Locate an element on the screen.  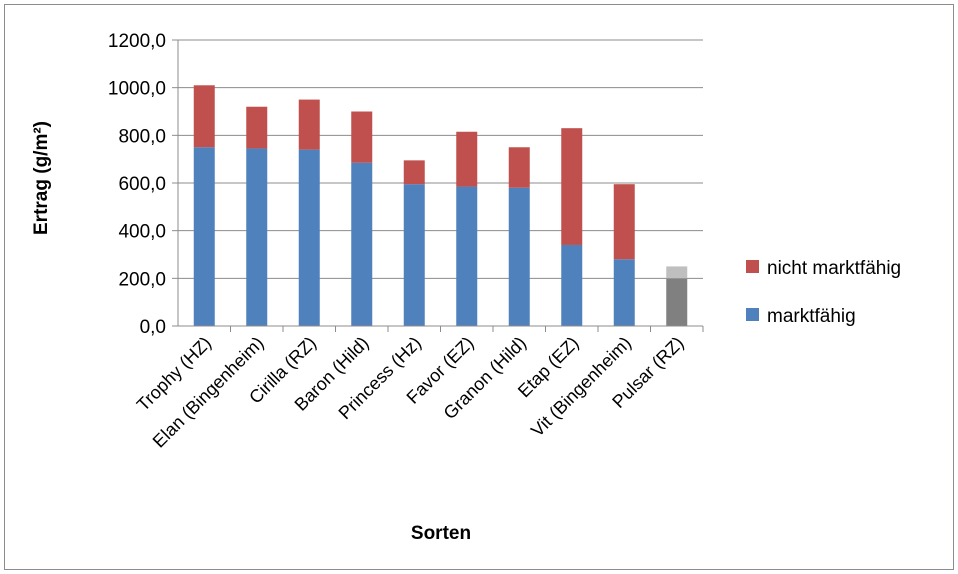
y-tick-label: 0,0 is located at coordinates (153, 327).